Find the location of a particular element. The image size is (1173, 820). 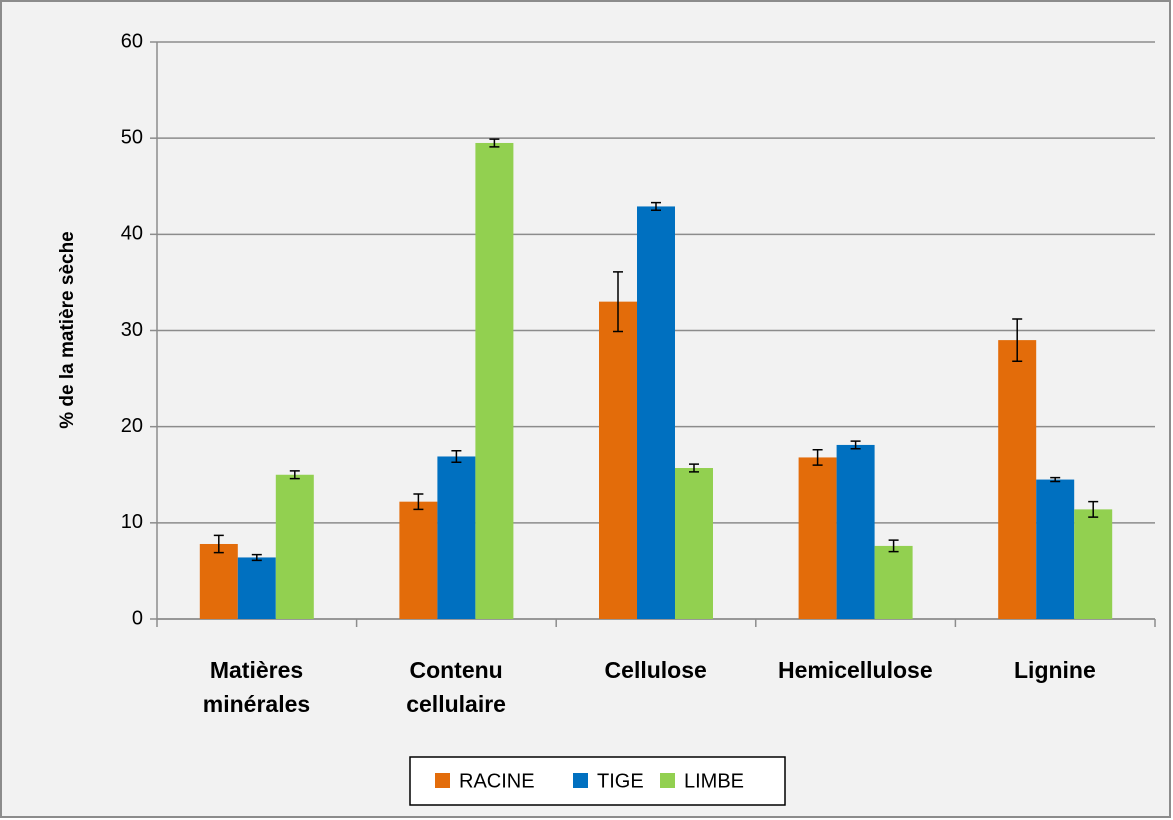

y-tick-label: 30 is located at coordinates (132, 330).